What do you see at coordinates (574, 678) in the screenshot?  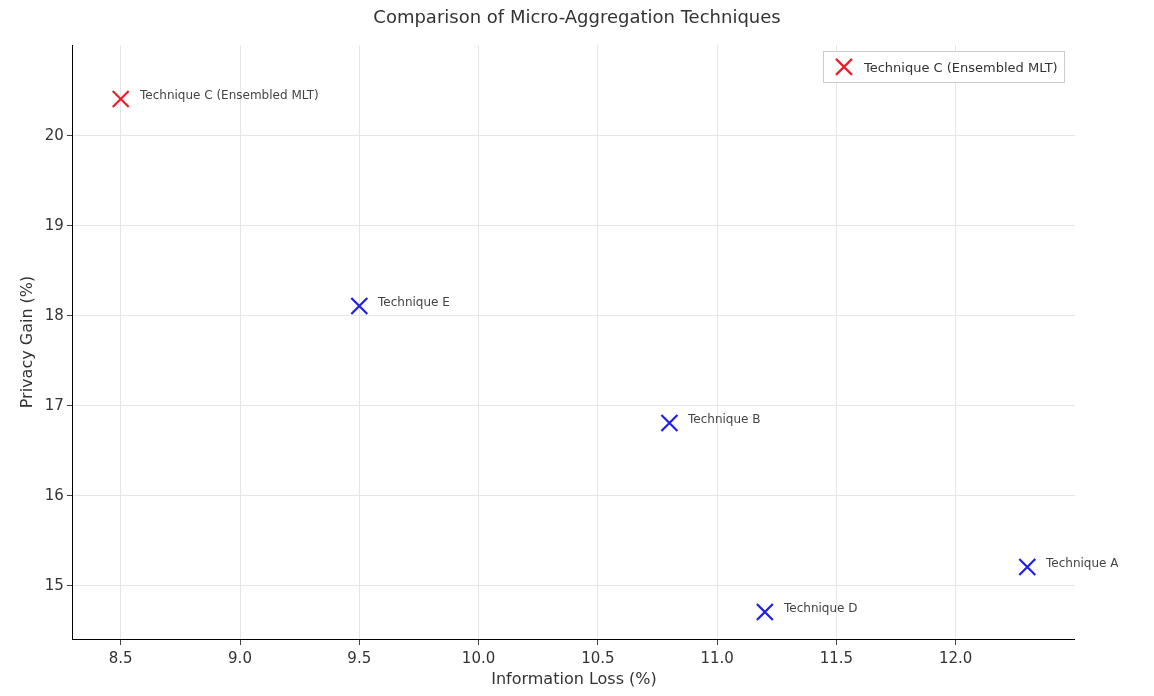 I see `x-axis-title: Information Loss (%)` at bounding box center [574, 678].